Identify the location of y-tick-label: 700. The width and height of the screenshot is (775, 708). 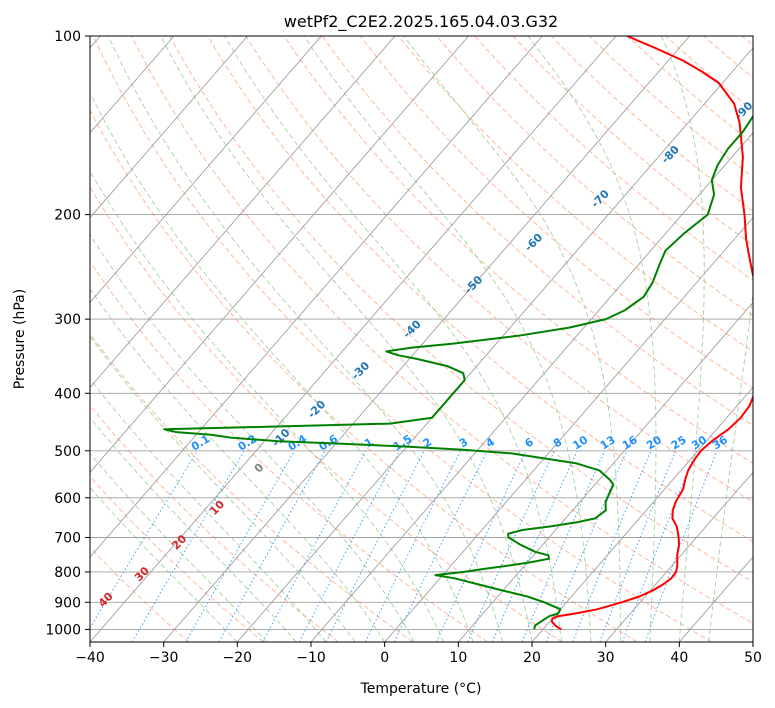
(67, 539).